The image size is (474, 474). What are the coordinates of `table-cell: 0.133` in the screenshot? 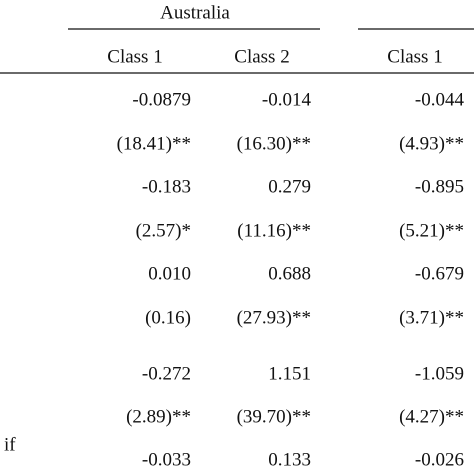 It's located at (289, 459).